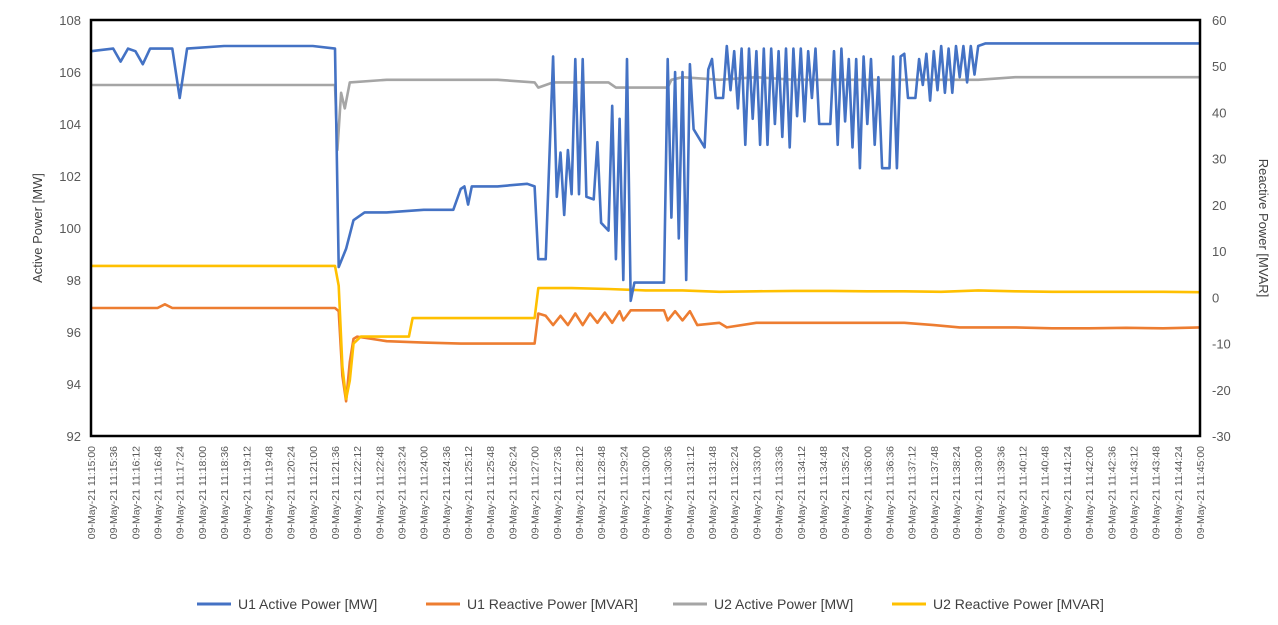 The width and height of the screenshot is (1278, 625). Describe the element at coordinates (358, 492) in the screenshot. I see `x-tick-label: 09-May-21 11:22:12` at that location.